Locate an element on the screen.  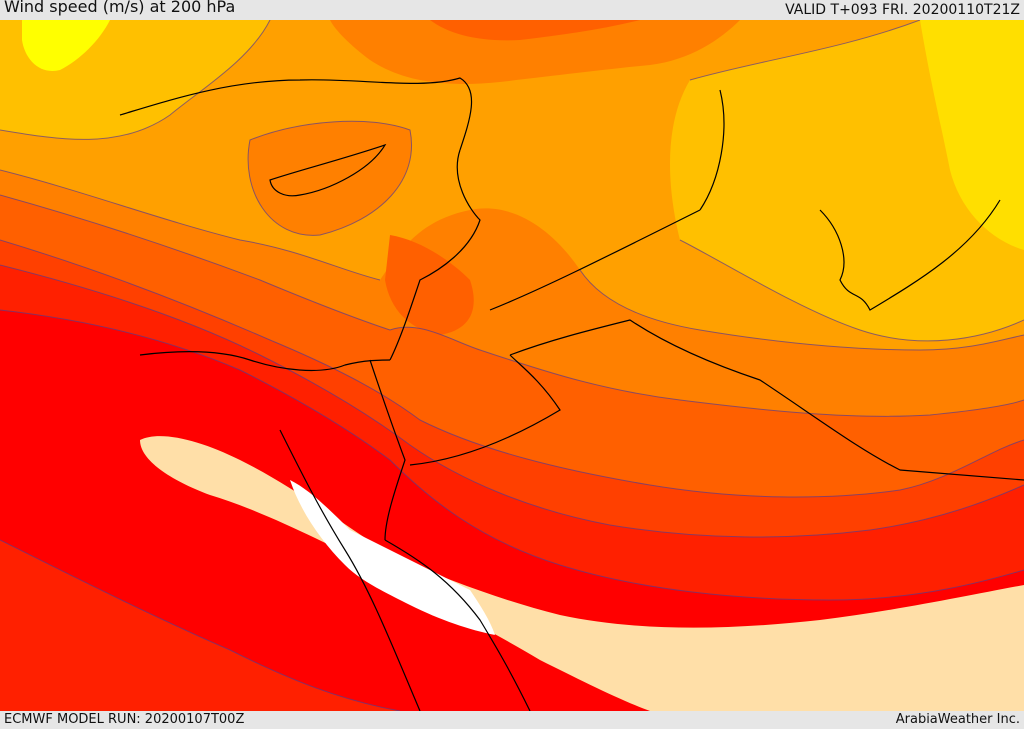
cyprus is located at coordinates (328, 170).